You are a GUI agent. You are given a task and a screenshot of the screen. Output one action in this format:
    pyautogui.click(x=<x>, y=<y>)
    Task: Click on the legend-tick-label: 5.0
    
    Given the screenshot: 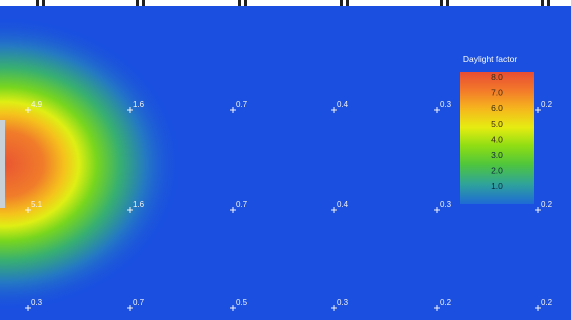 What is the action you would take?
    pyautogui.click(x=497, y=124)
    